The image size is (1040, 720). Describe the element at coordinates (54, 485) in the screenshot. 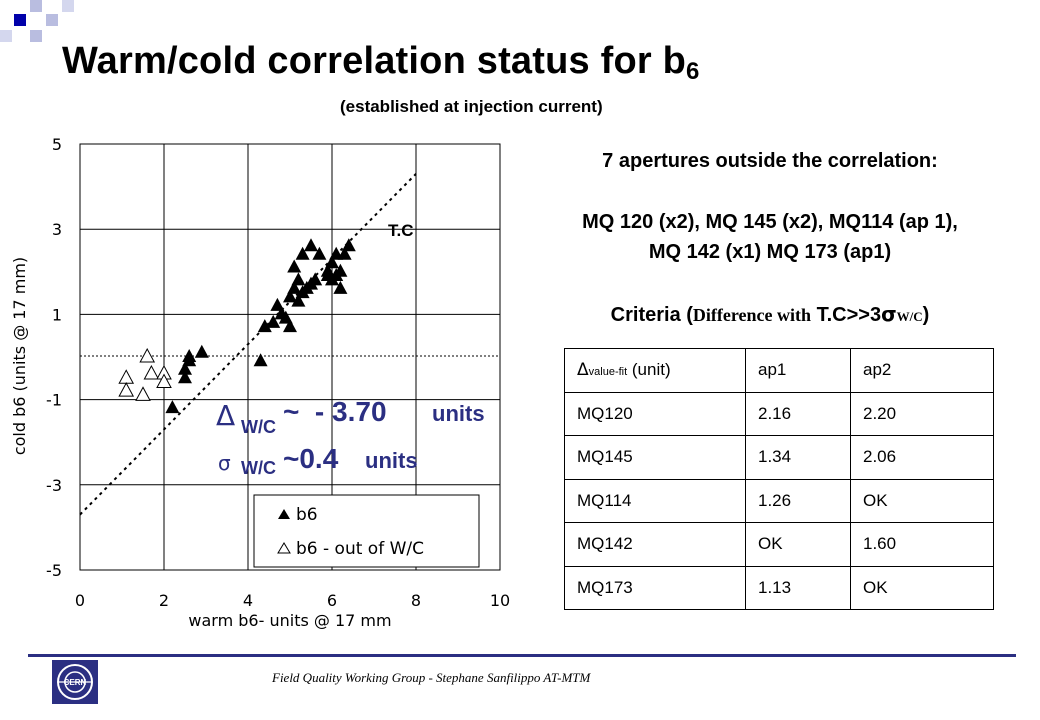

I see `y-tick-label: -3` at that location.